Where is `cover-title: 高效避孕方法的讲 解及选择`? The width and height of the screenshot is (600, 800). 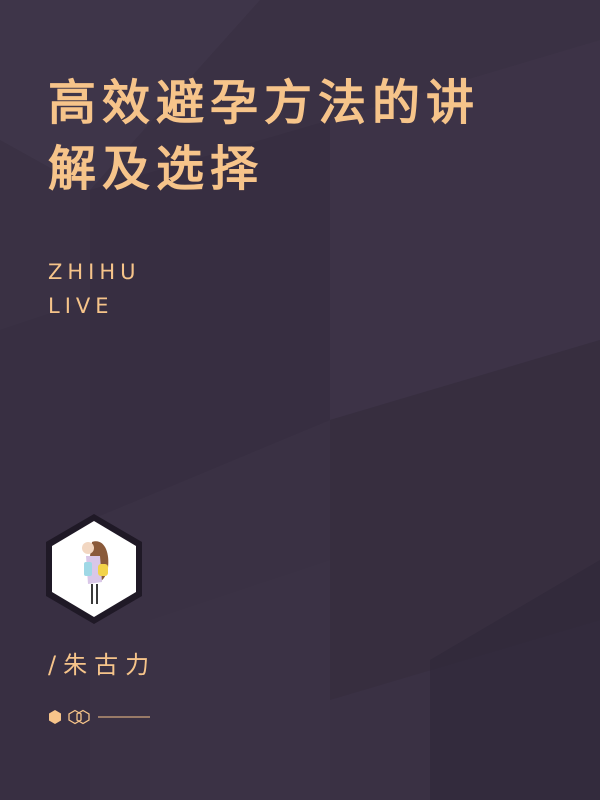 cover-title: 高效避孕方法的讲 解及选择 is located at coordinates (308, 136).